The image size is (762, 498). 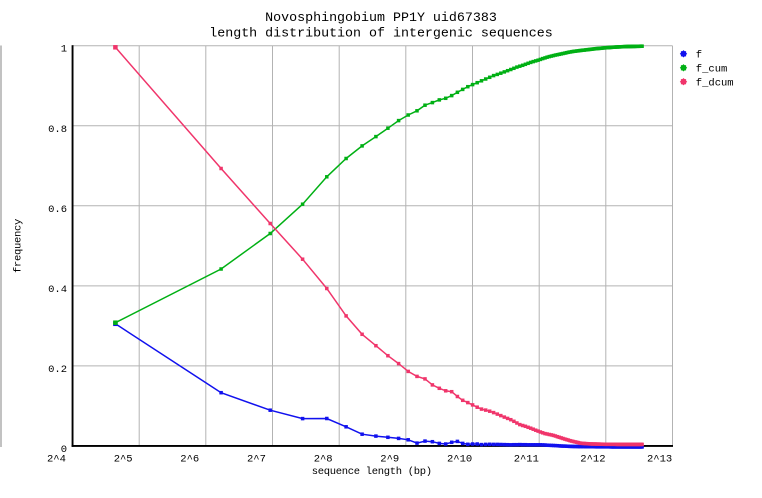 I want to click on svg-text: 2^8, so click(x=323, y=460).